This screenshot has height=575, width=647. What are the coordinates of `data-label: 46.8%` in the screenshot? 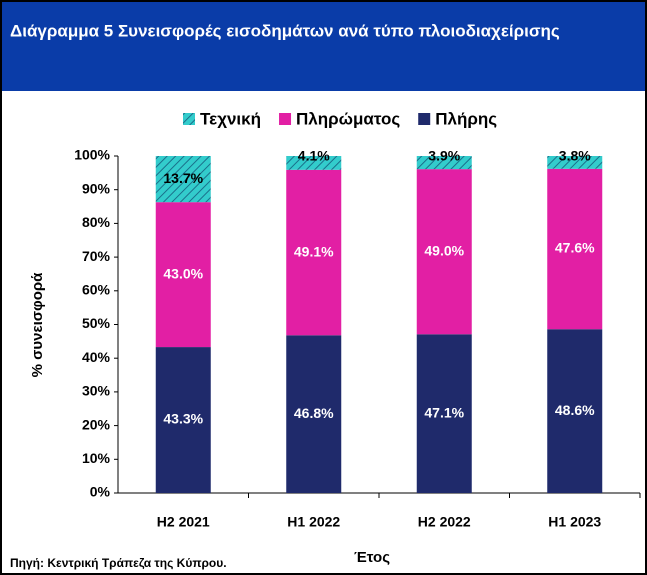 It's located at (314, 413).